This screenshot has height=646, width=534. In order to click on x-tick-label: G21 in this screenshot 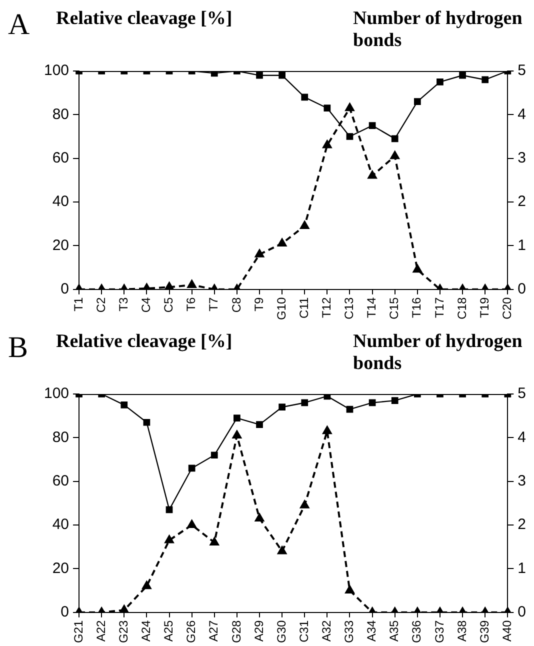, I will do `click(78, 632)`.